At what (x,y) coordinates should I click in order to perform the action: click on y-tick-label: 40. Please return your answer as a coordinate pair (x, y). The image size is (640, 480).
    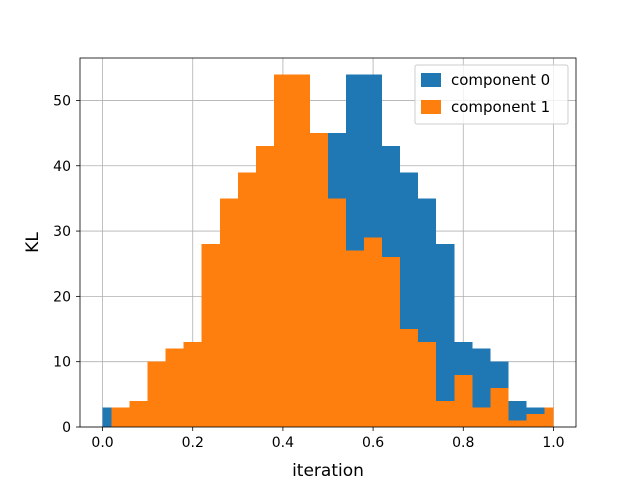
    Looking at the image, I should click on (62, 167).